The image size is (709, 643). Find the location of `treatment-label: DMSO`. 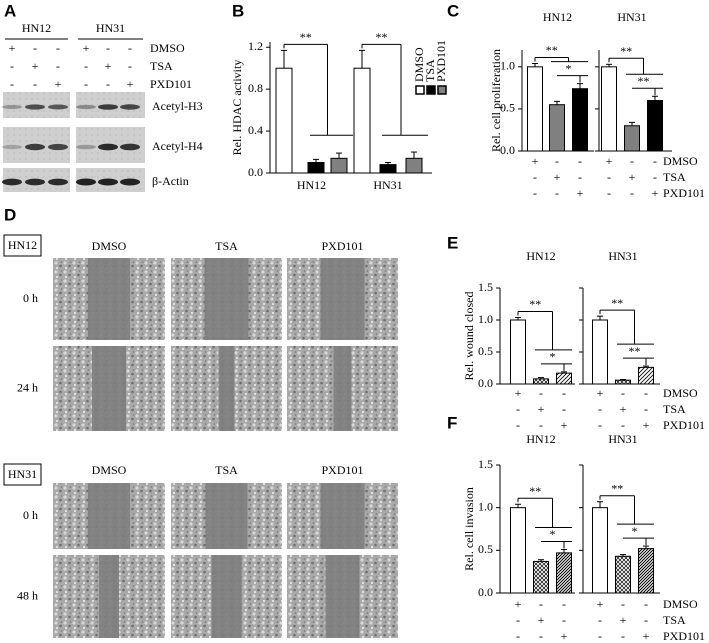

treatment-label: DMSO is located at coordinates (167, 48).